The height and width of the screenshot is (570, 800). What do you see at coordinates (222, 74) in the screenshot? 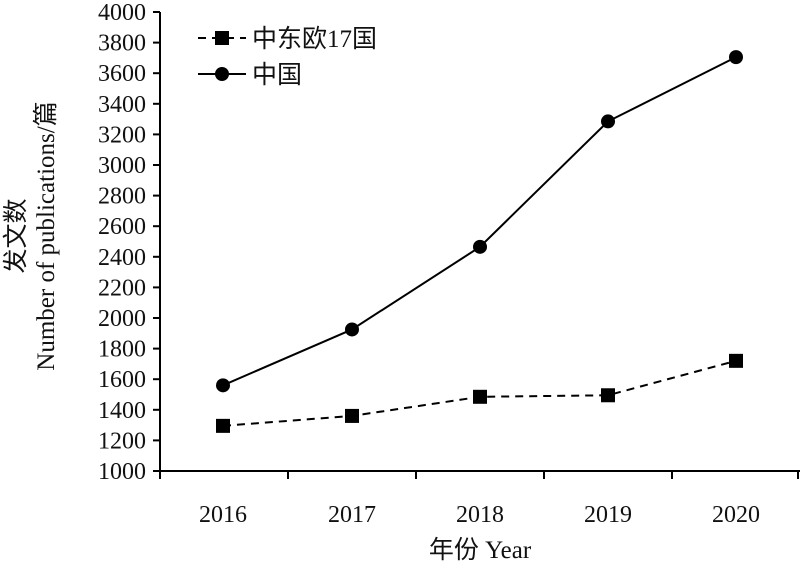
I see `legend-circle-marker` at bounding box center [222, 74].